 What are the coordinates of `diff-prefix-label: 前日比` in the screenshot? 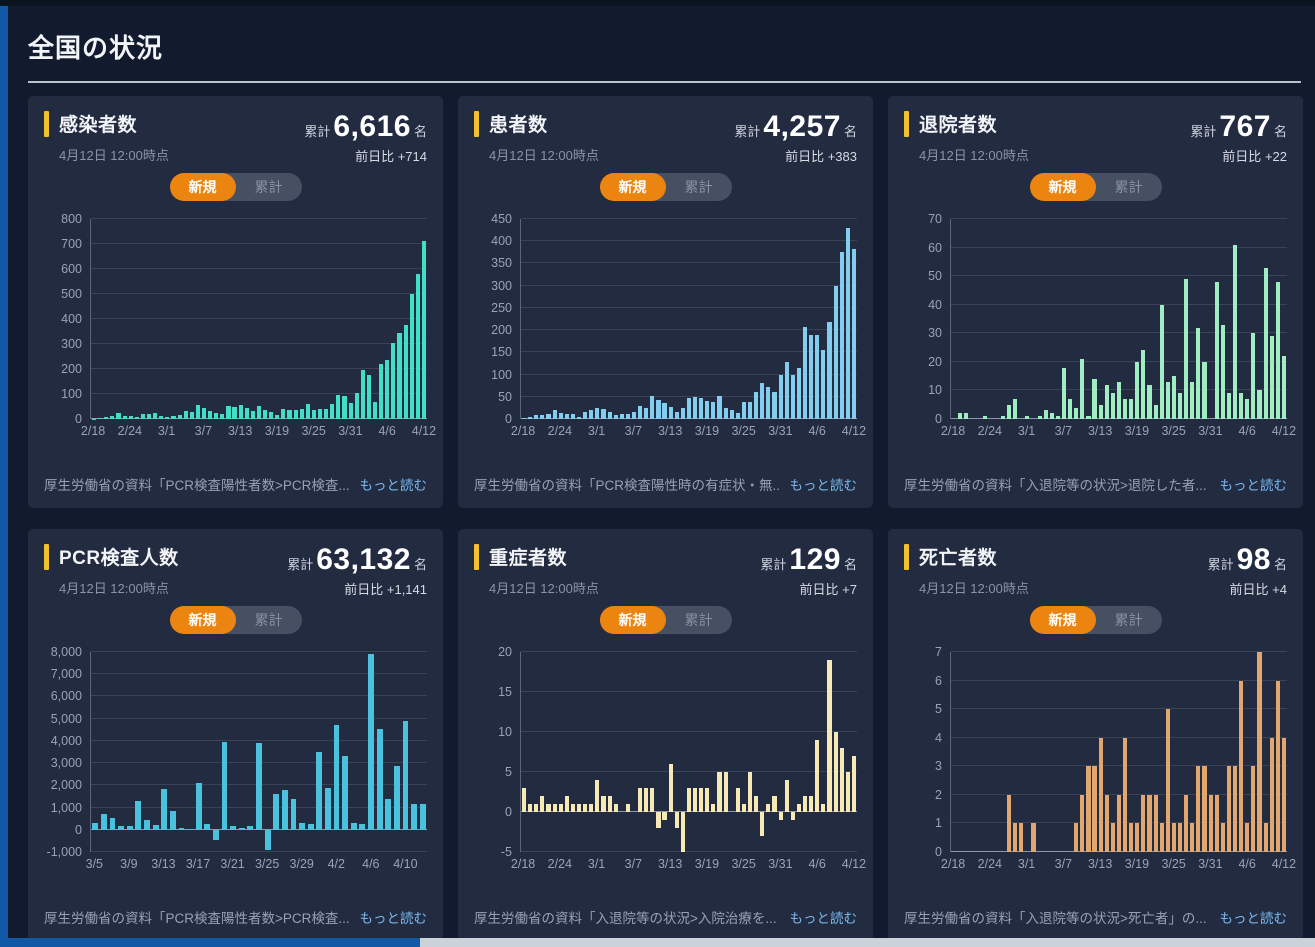 It's located at (819, 589).